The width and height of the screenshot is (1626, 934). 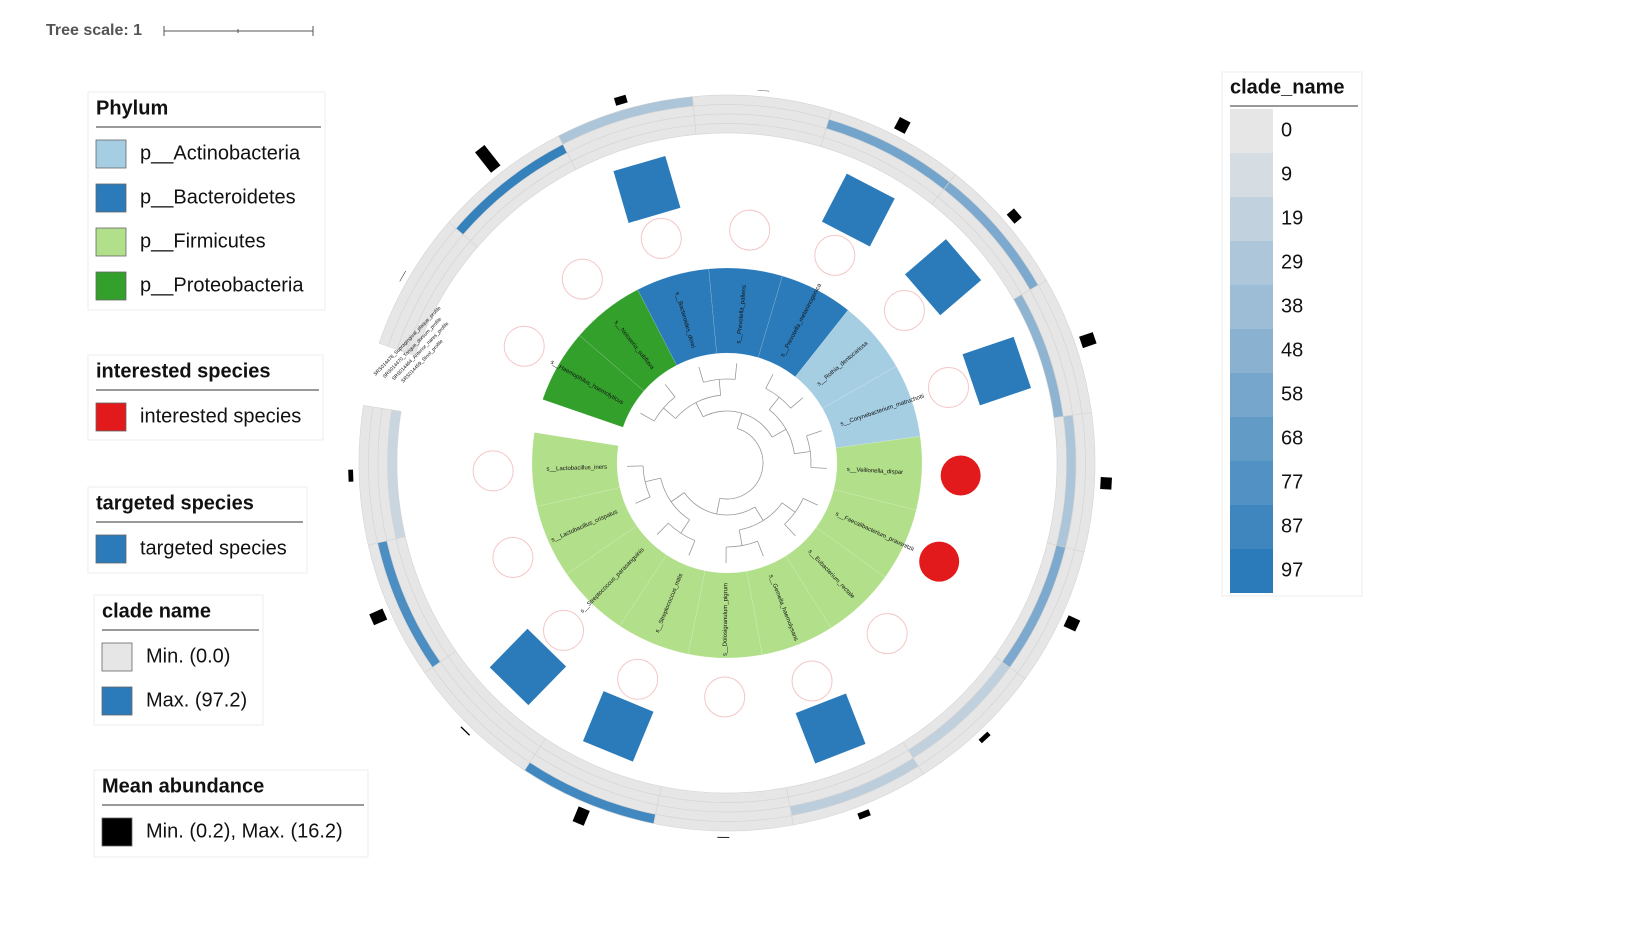 I want to click on legend-label: targeted species, so click(x=213, y=548).